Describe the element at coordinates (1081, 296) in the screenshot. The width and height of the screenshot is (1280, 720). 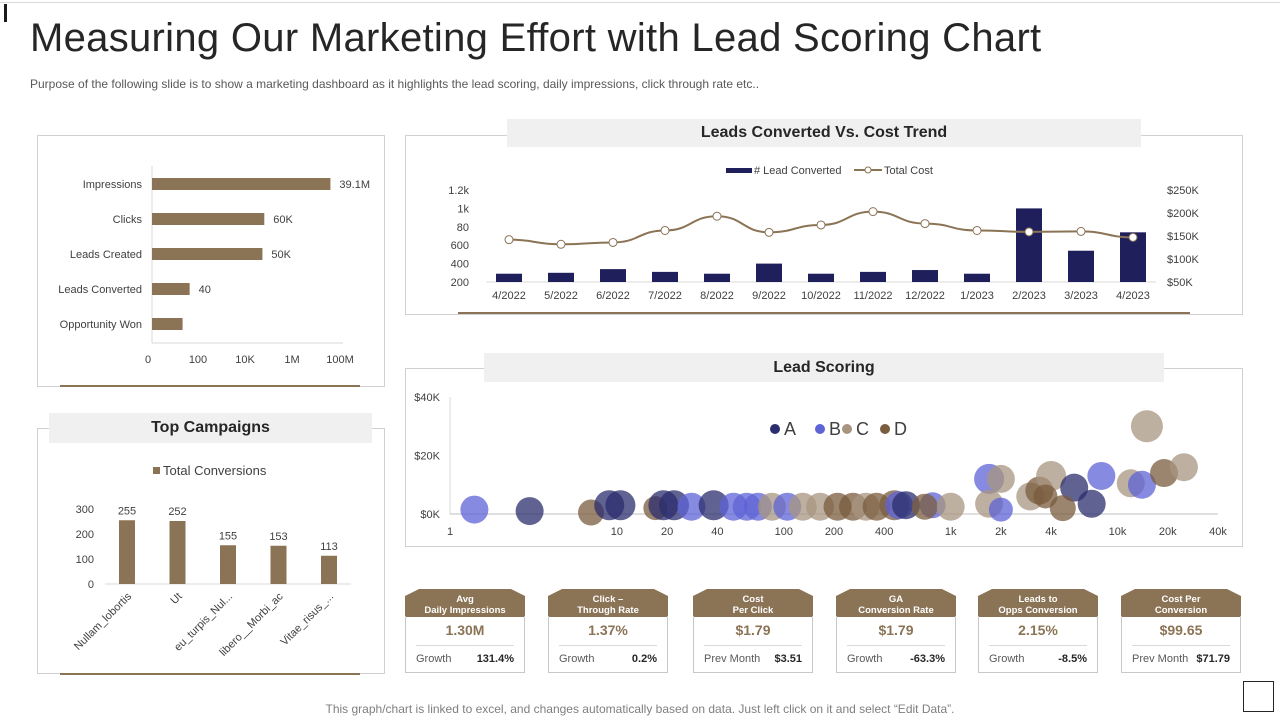
I see `trend-x-tick: 3/2023` at that location.